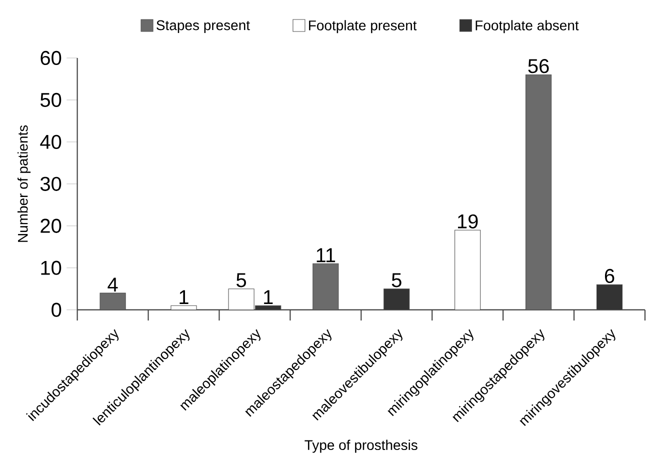 Image resolution: width=657 pixels, height=468 pixels. I want to click on y-tick-label: 60, so click(51, 58).